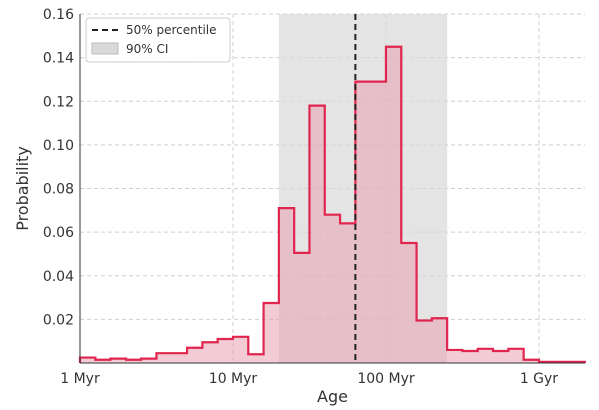 The image size is (599, 410). I want to click on x-tick-label: 10 Myr, so click(233, 379).